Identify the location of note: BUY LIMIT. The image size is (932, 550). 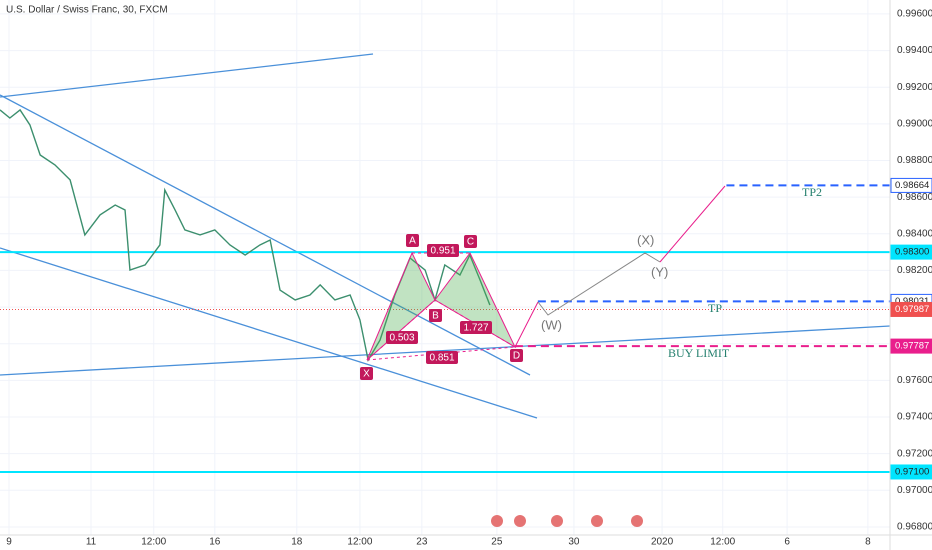
(699, 353).